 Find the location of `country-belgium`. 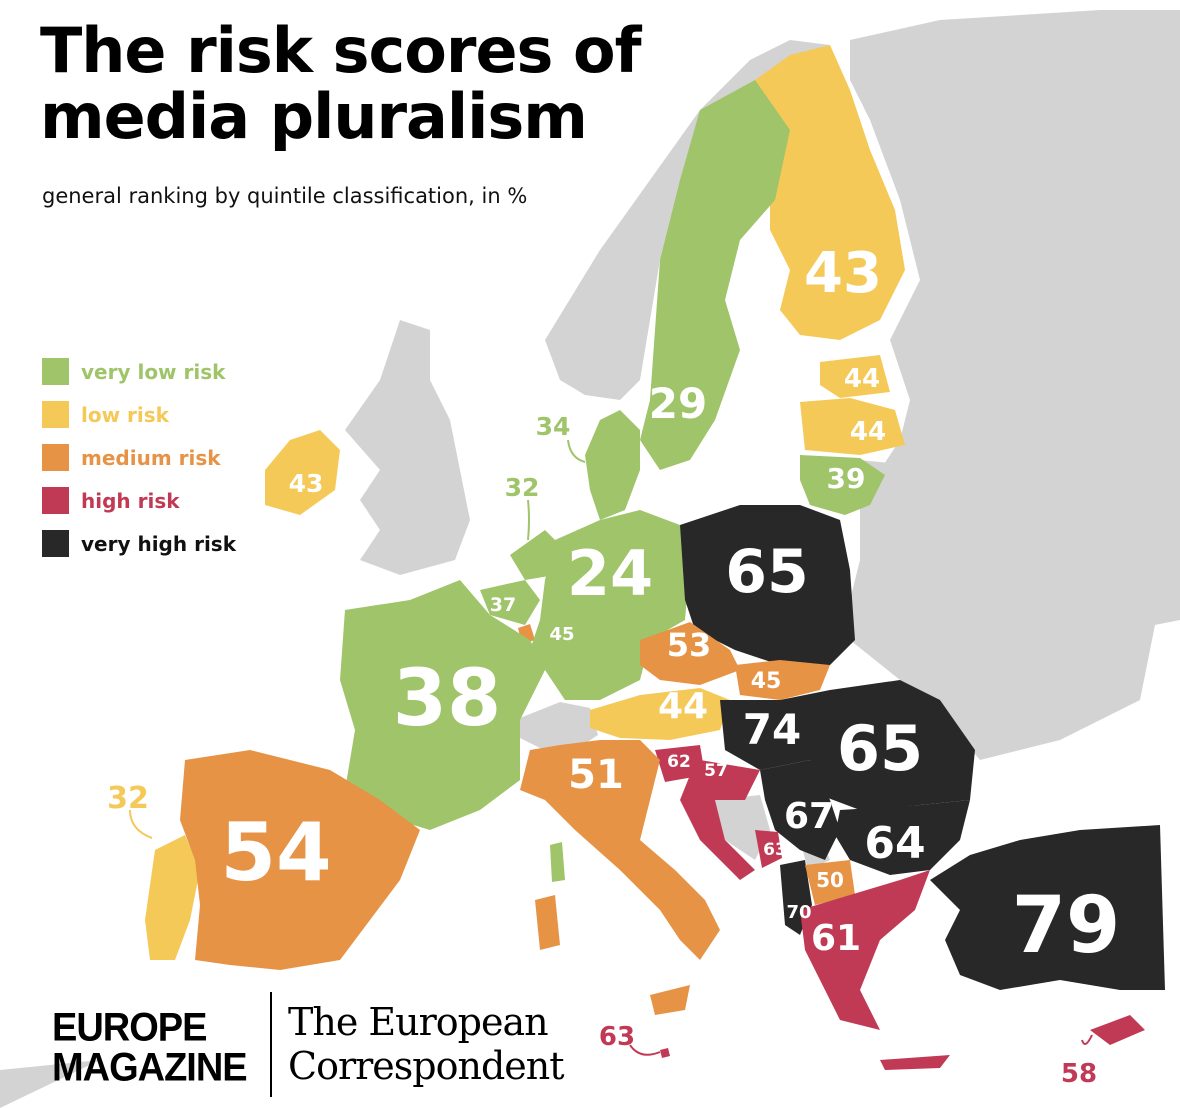

country-belgium is located at coordinates (510, 602).